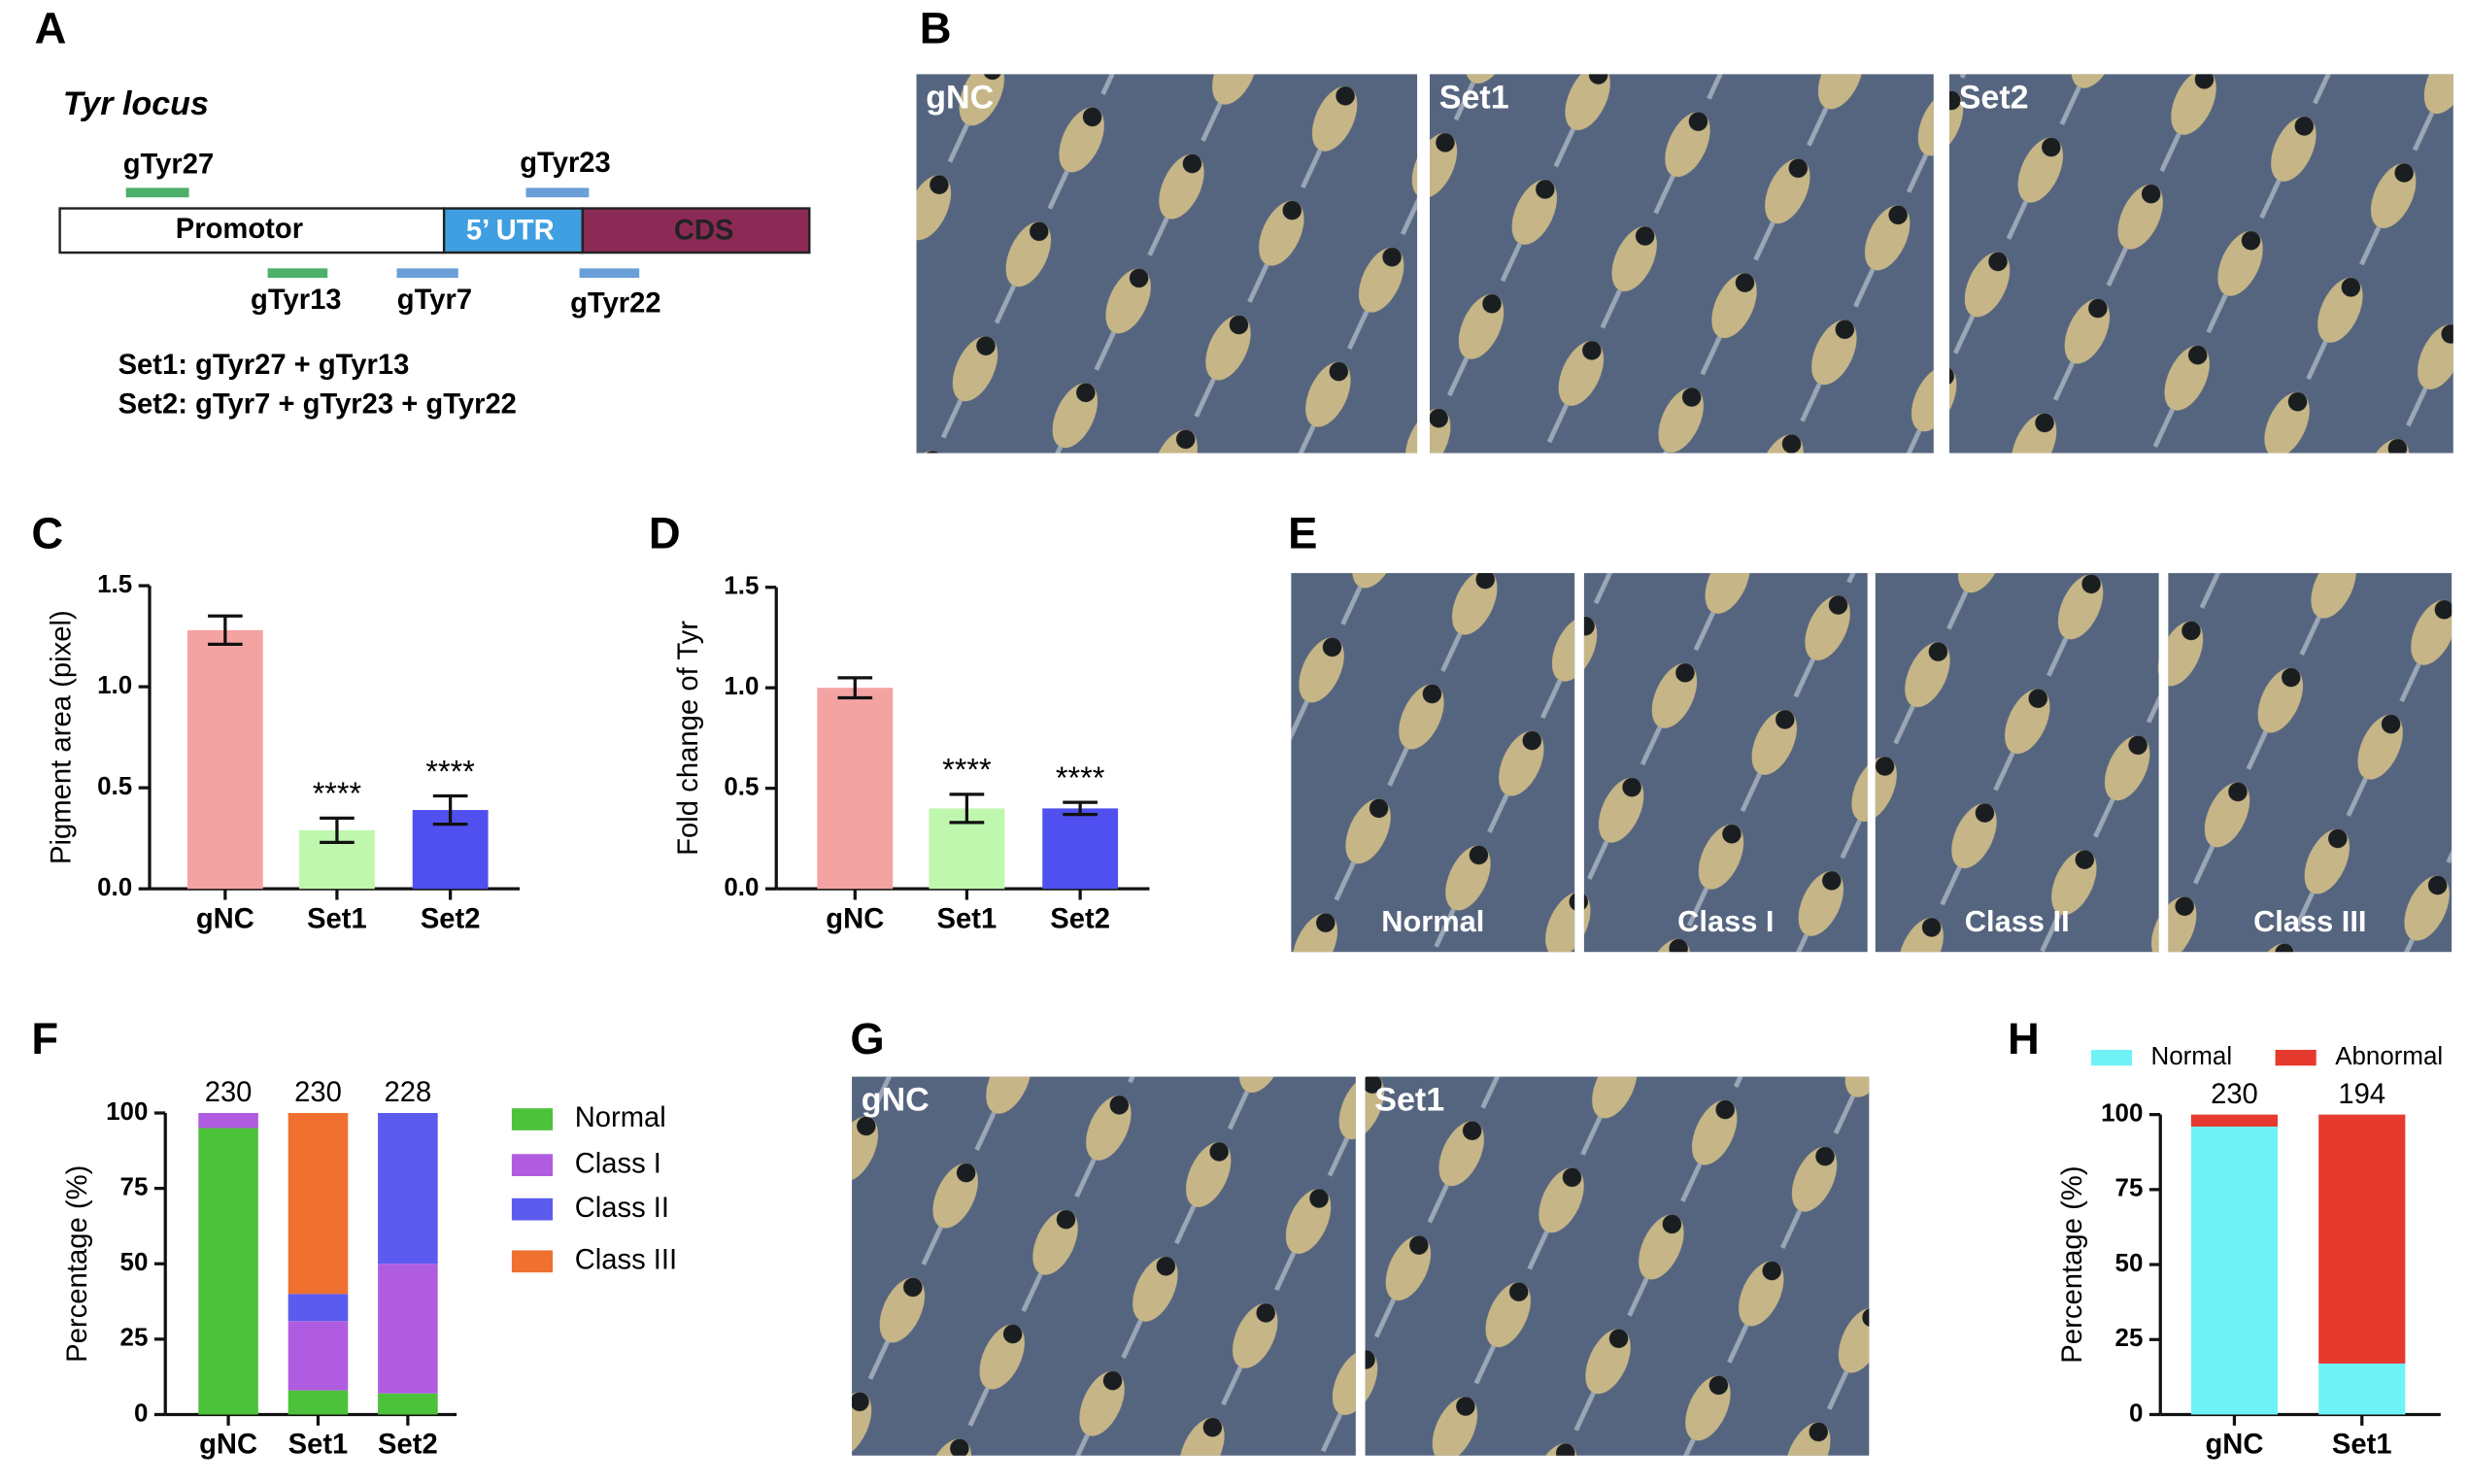 Image resolution: width=2469 pixels, height=1484 pixels. I want to click on photo-label: Class III, so click(2309, 921).